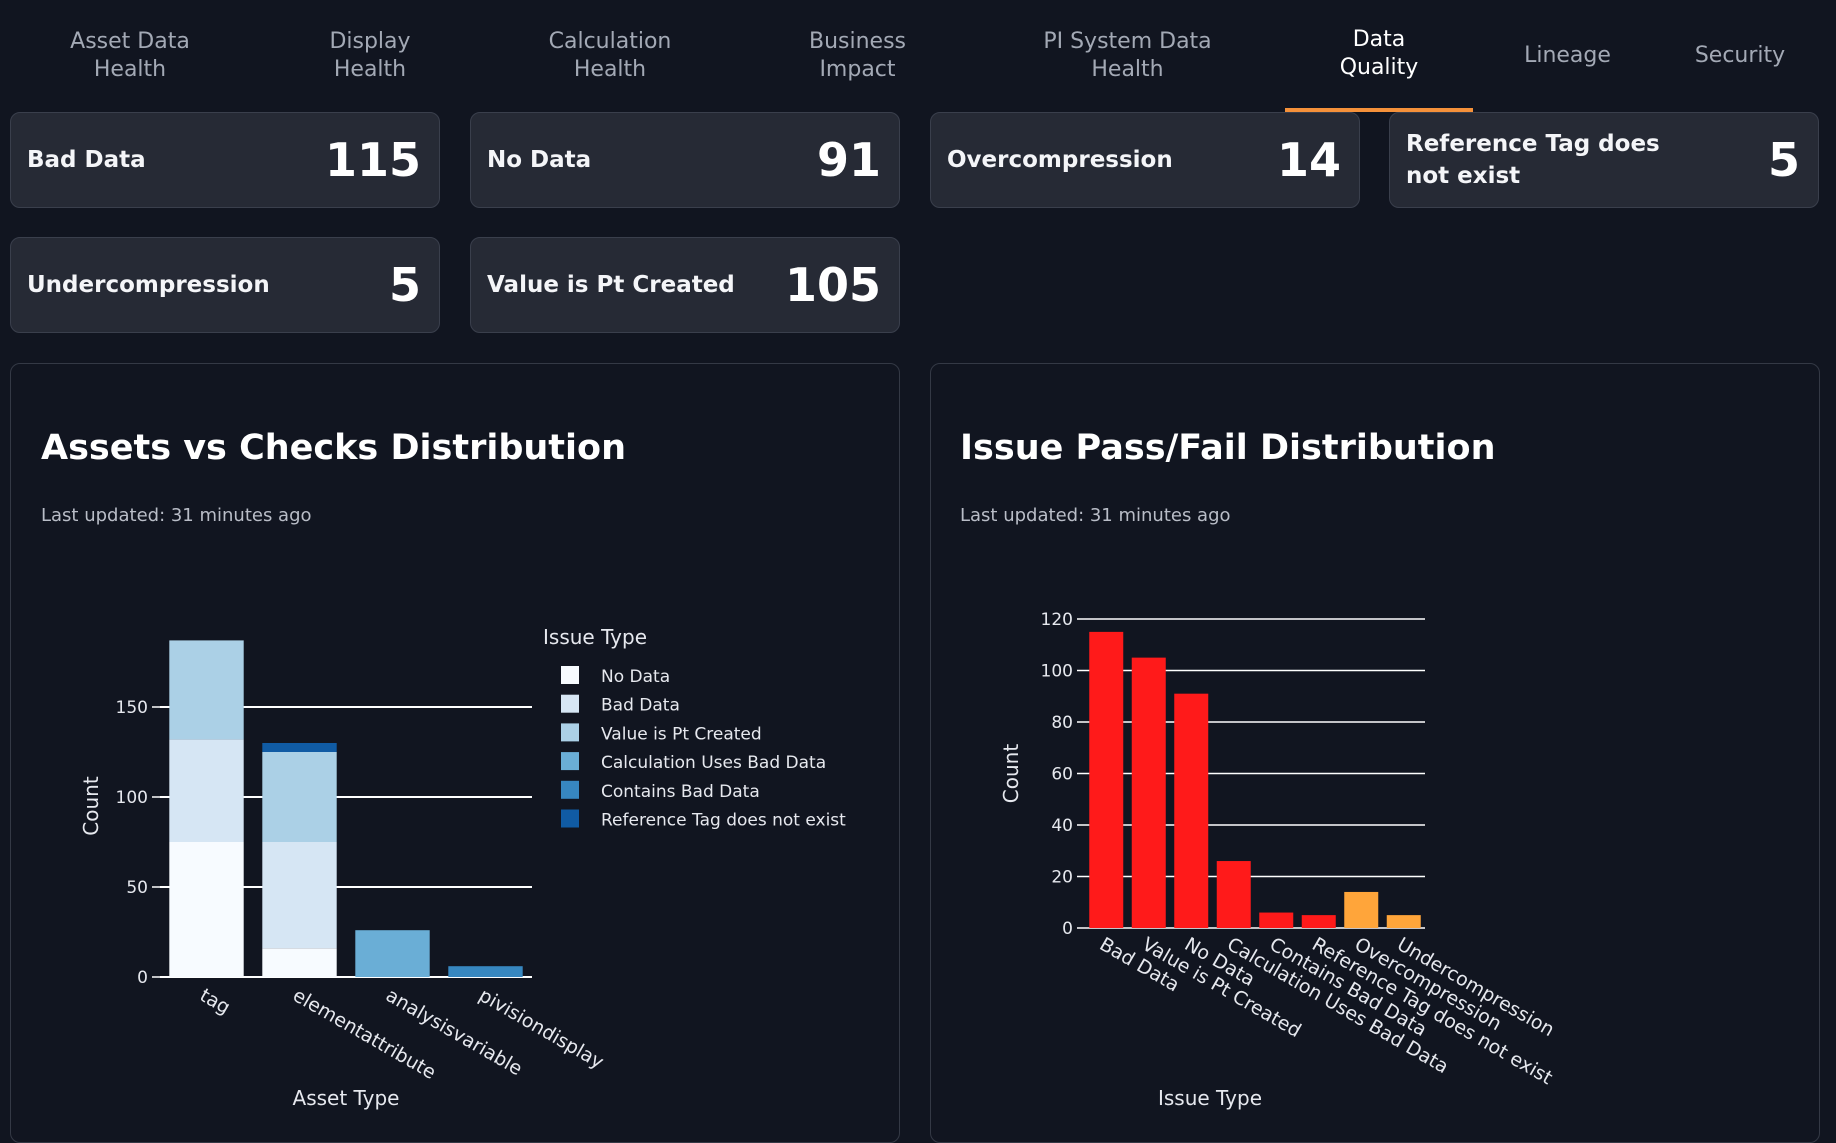 This screenshot has height=1143, width=1836. What do you see at coordinates (148, 285) in the screenshot?
I see `metric-label: Undercompression` at bounding box center [148, 285].